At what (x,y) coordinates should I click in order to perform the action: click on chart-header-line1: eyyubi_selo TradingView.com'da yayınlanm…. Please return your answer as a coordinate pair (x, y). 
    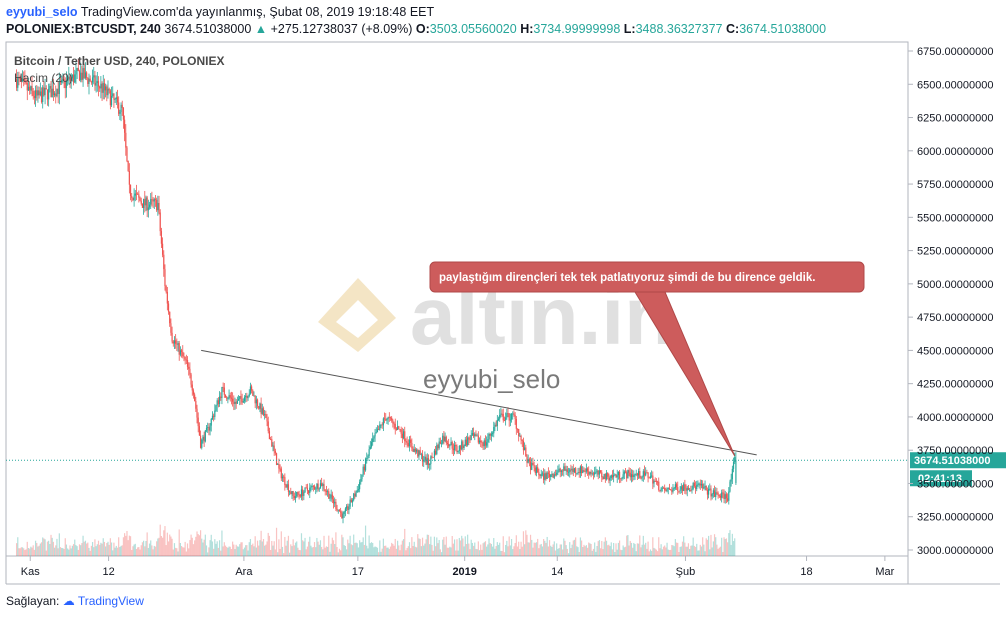
    Looking at the image, I should click on (220, 12).